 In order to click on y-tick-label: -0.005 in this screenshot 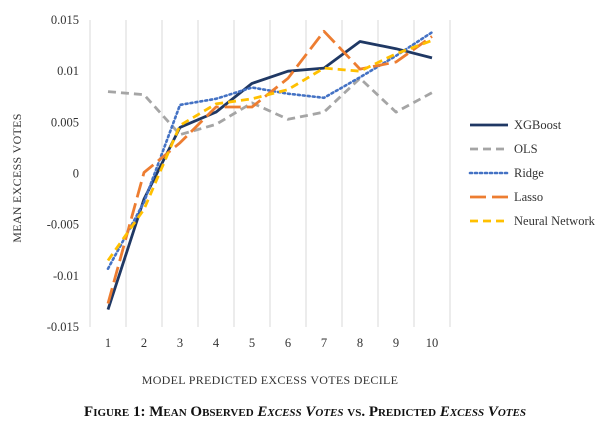, I will do `click(63, 225)`.